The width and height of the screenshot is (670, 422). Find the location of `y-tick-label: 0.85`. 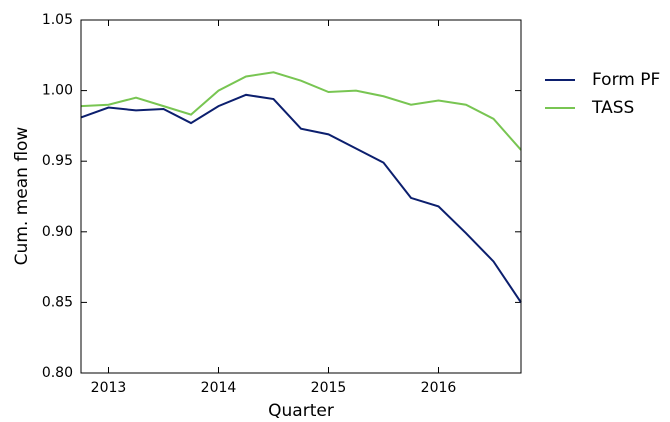

y-tick-label: 0.85 is located at coordinates (57, 302).